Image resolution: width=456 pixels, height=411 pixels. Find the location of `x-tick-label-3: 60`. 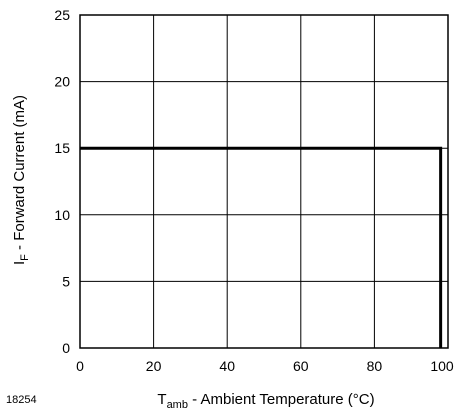

x-tick-label-3: 60 is located at coordinates (301, 366).